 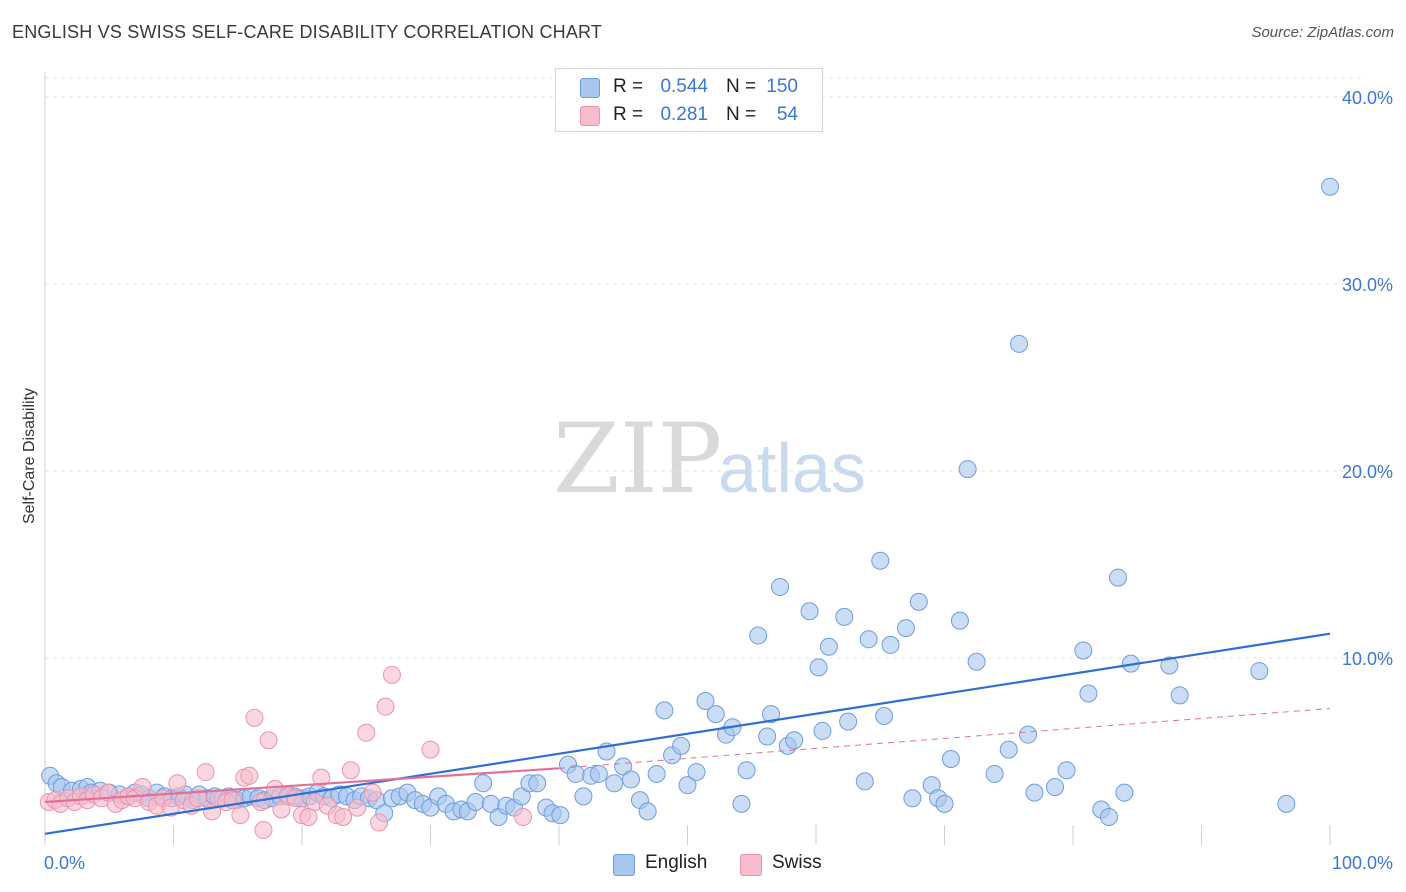 What do you see at coordinates (944, 738) in the screenshot?
I see `swiss-trend-extrapolation` at bounding box center [944, 738].